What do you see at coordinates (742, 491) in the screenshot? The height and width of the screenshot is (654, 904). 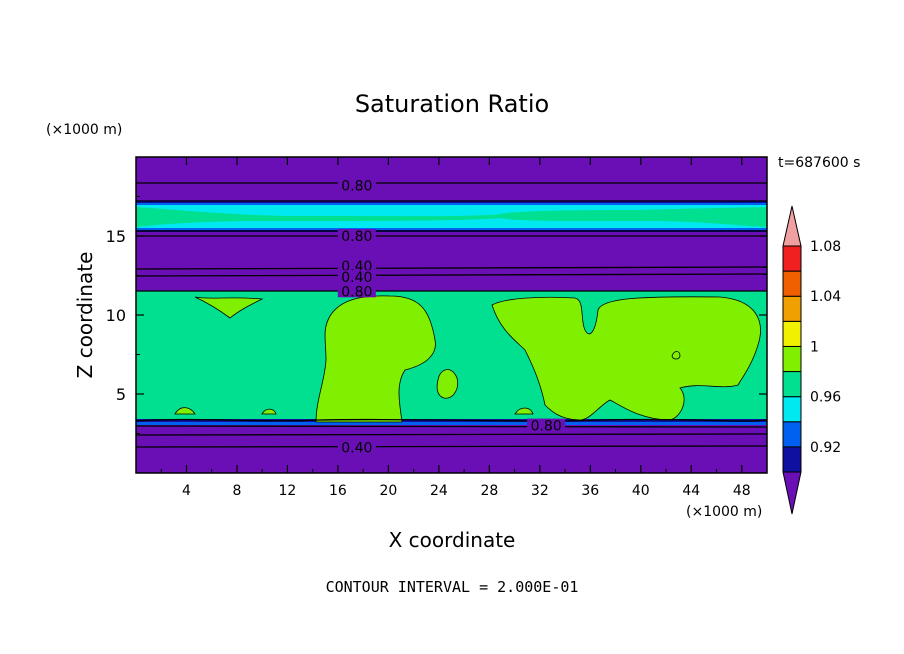 I see `x-tick-label: 48` at bounding box center [742, 491].